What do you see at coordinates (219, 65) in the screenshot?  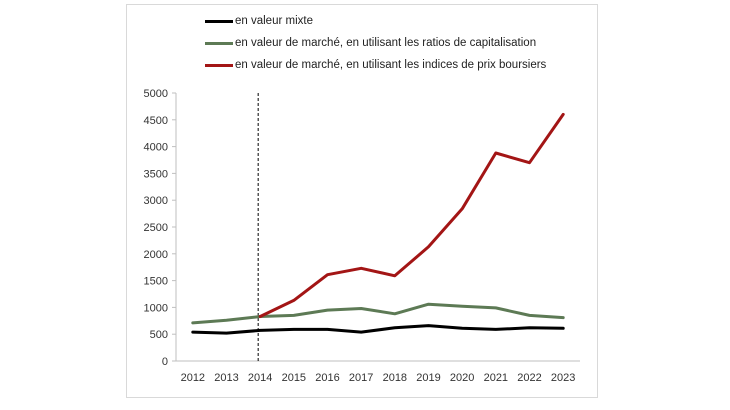 I see `legend-swatch-indices` at bounding box center [219, 65].